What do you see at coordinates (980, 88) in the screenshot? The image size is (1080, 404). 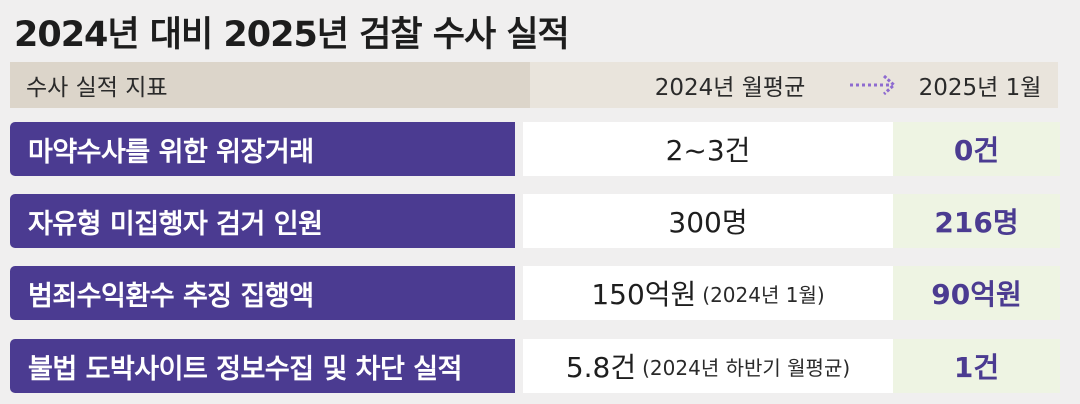 I see `header-2025-january: 2025년 1월` at bounding box center [980, 88].